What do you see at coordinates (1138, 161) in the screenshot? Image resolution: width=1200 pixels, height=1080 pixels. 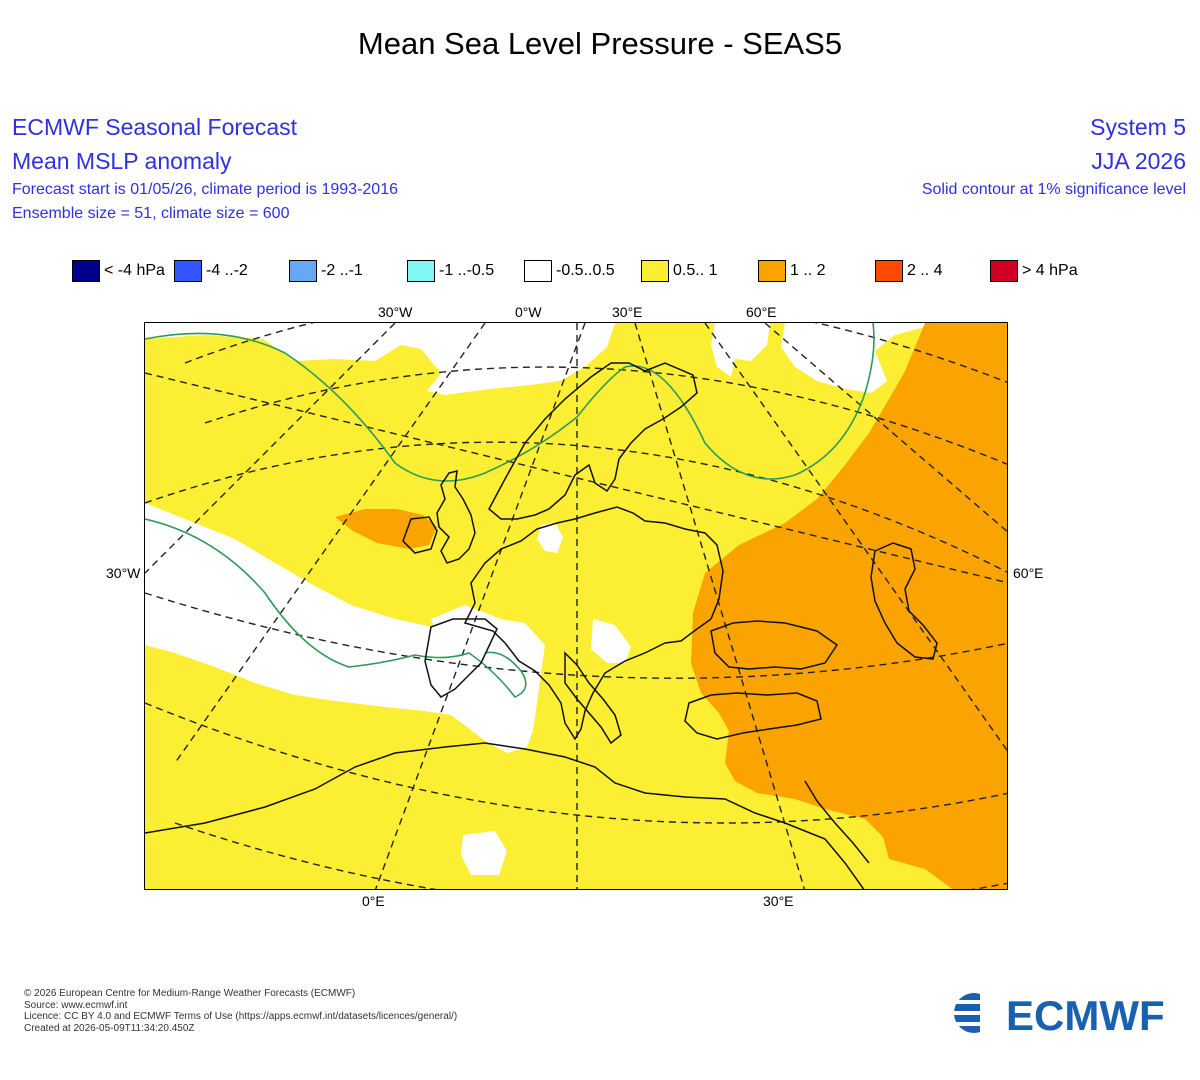 I see `header-season: JJA 2026` at bounding box center [1138, 161].